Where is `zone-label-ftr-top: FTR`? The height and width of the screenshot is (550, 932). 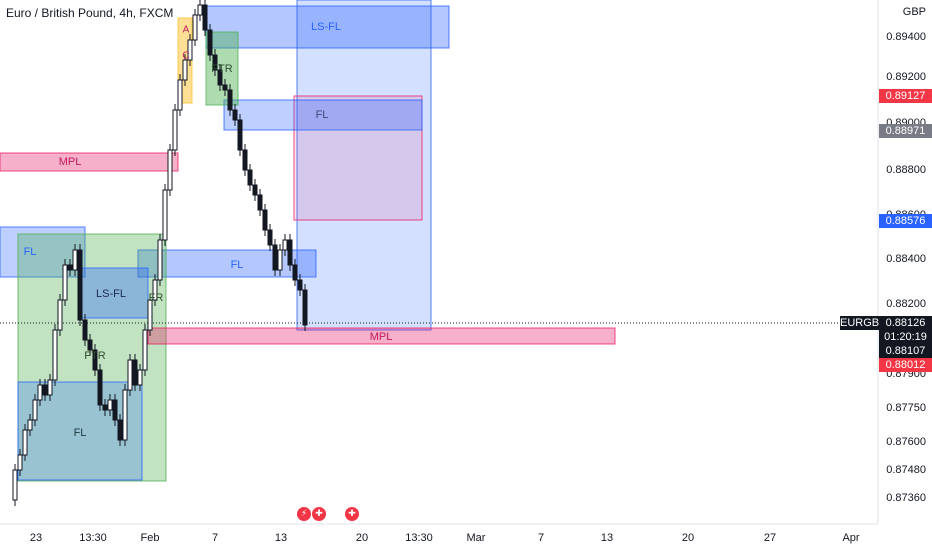 zone-label-ftr-top: FTR is located at coordinates (222, 69).